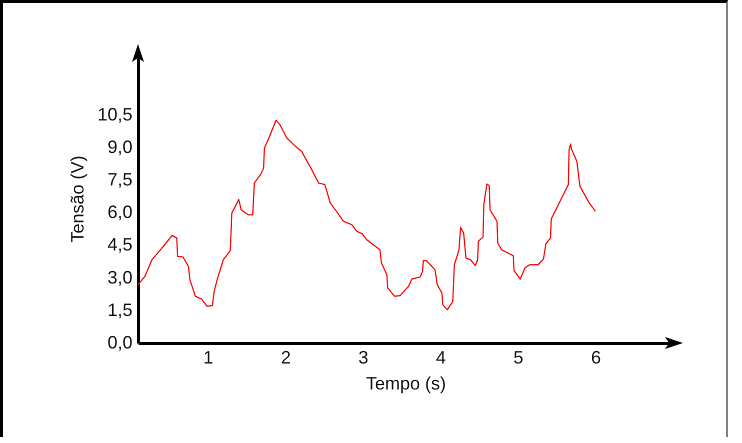 This screenshot has width=742, height=443. I want to click on y-axis-title: Tensão (V), so click(77, 199).